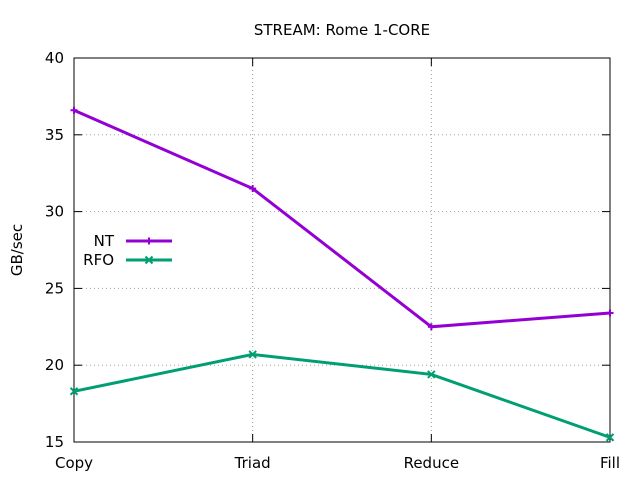  Describe the element at coordinates (133, 241) in the screenshot. I see `legend-item-nt: NT` at that location.